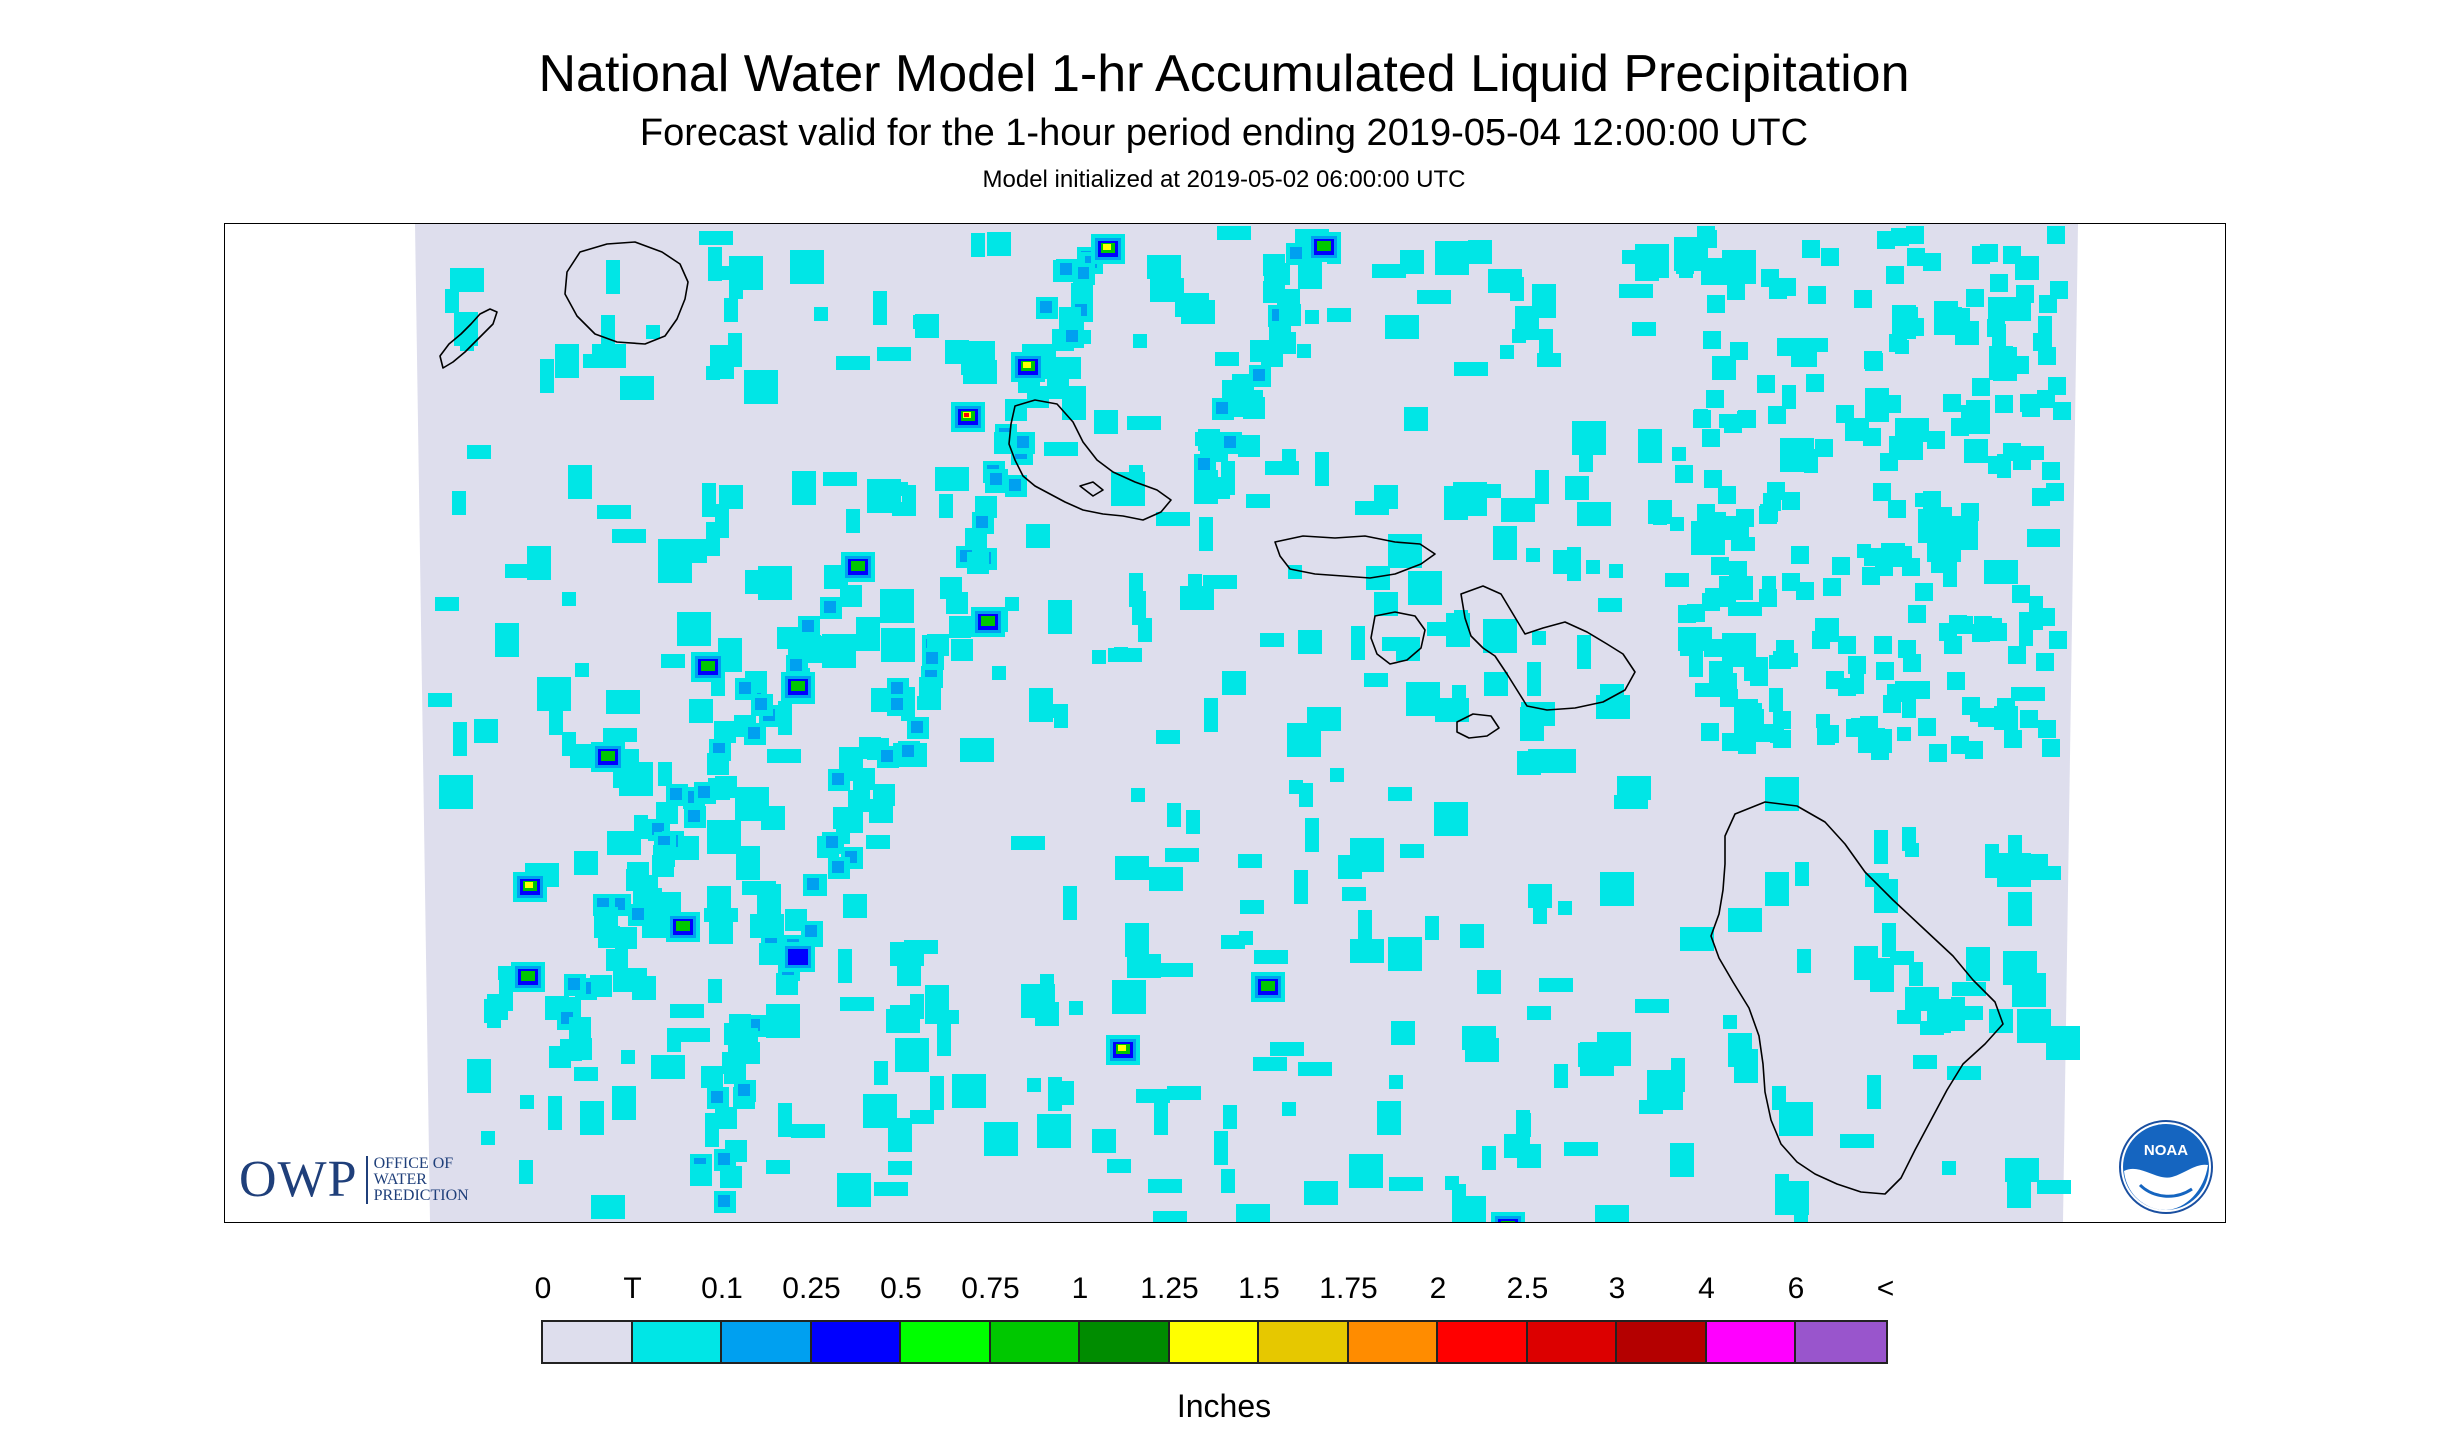 Image resolution: width=2448 pixels, height=1448 pixels. Describe the element at coordinates (1706, 1288) in the screenshot. I see `legend-label: 4` at that location.